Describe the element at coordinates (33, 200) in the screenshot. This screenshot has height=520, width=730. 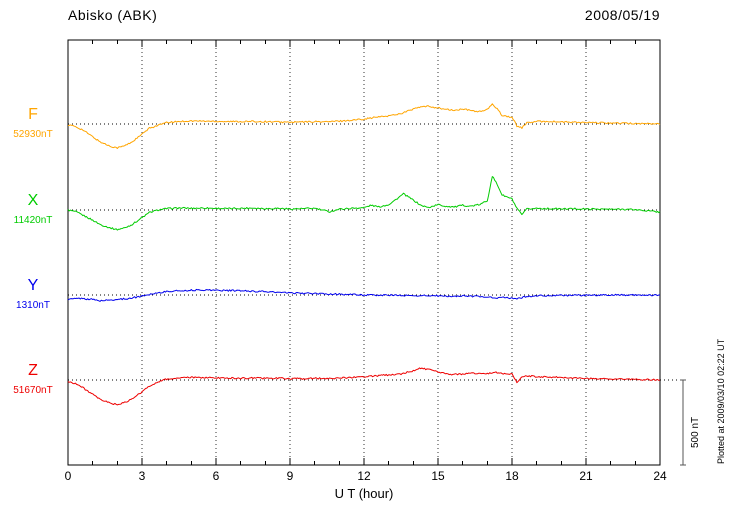
I see `trace-label-X: X` at that location.